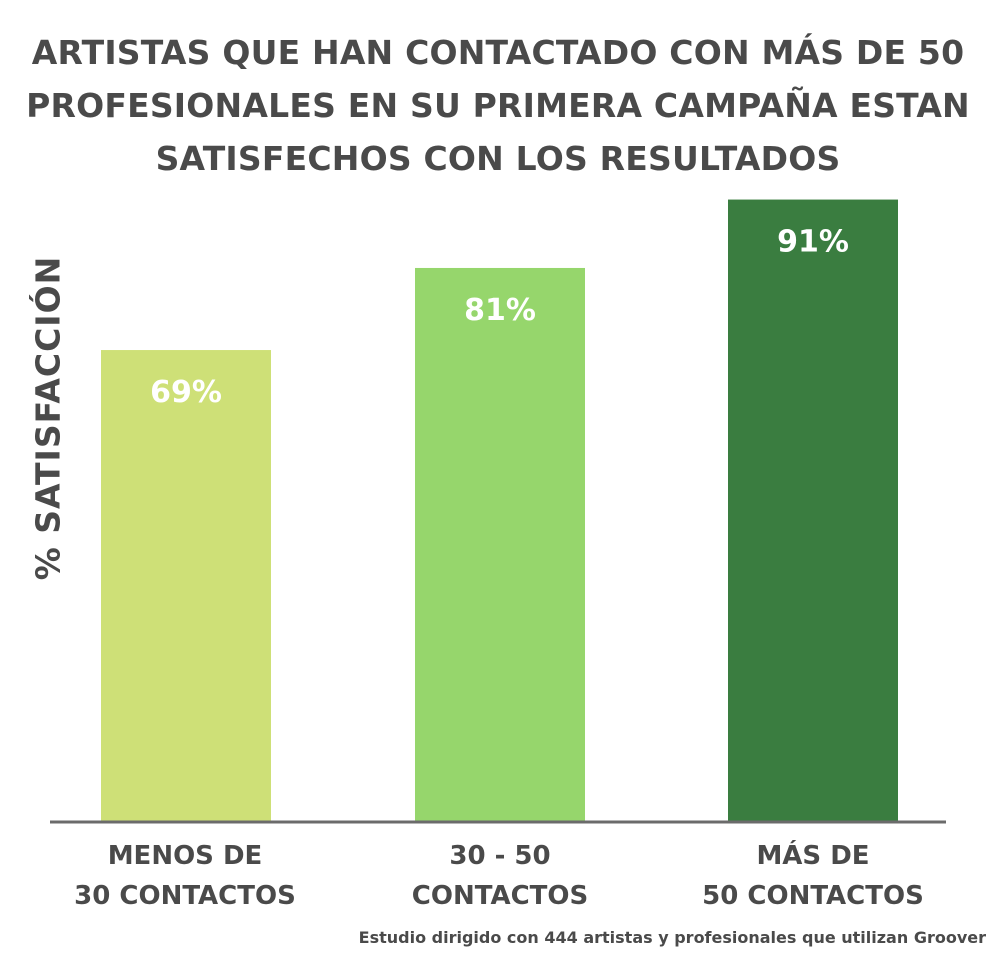 The image size is (996, 974). Describe the element at coordinates (500, 876) in the screenshot. I see `category-label-2: 30 - 50 CONTACTOS` at that location.